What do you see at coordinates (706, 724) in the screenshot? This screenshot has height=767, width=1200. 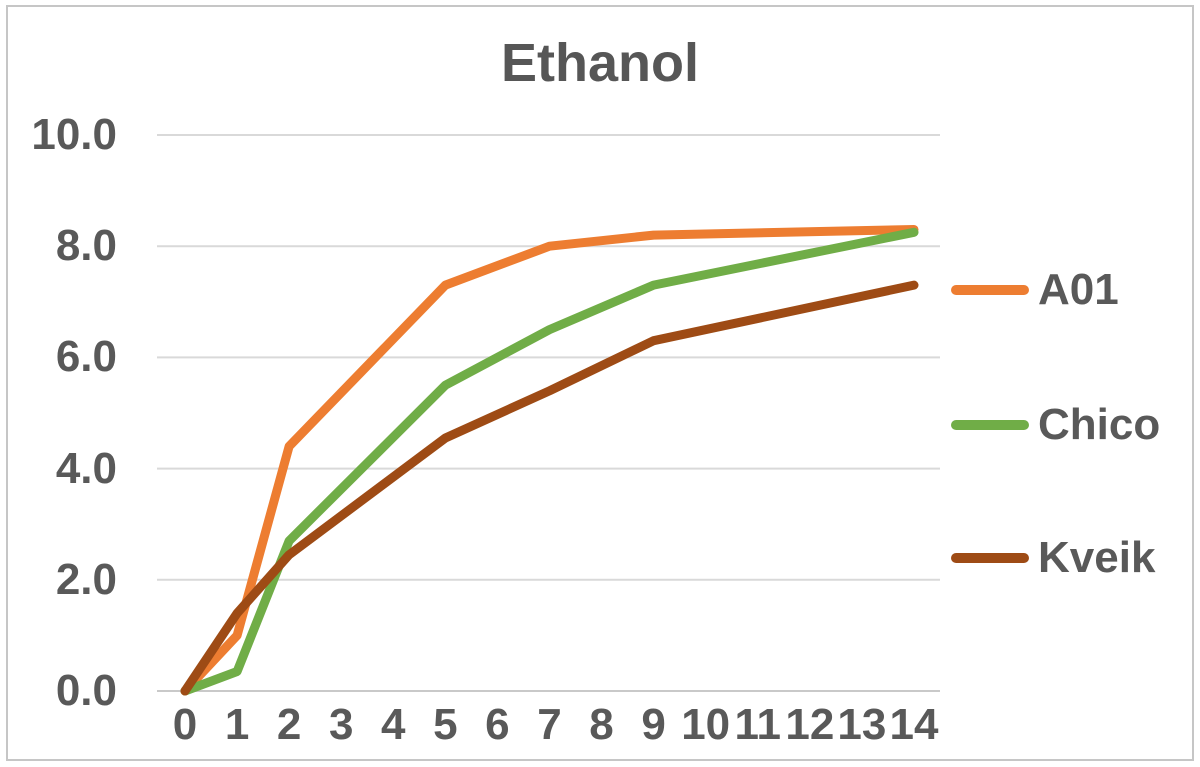 I see `x-tick-label-10: 10` at bounding box center [706, 724].